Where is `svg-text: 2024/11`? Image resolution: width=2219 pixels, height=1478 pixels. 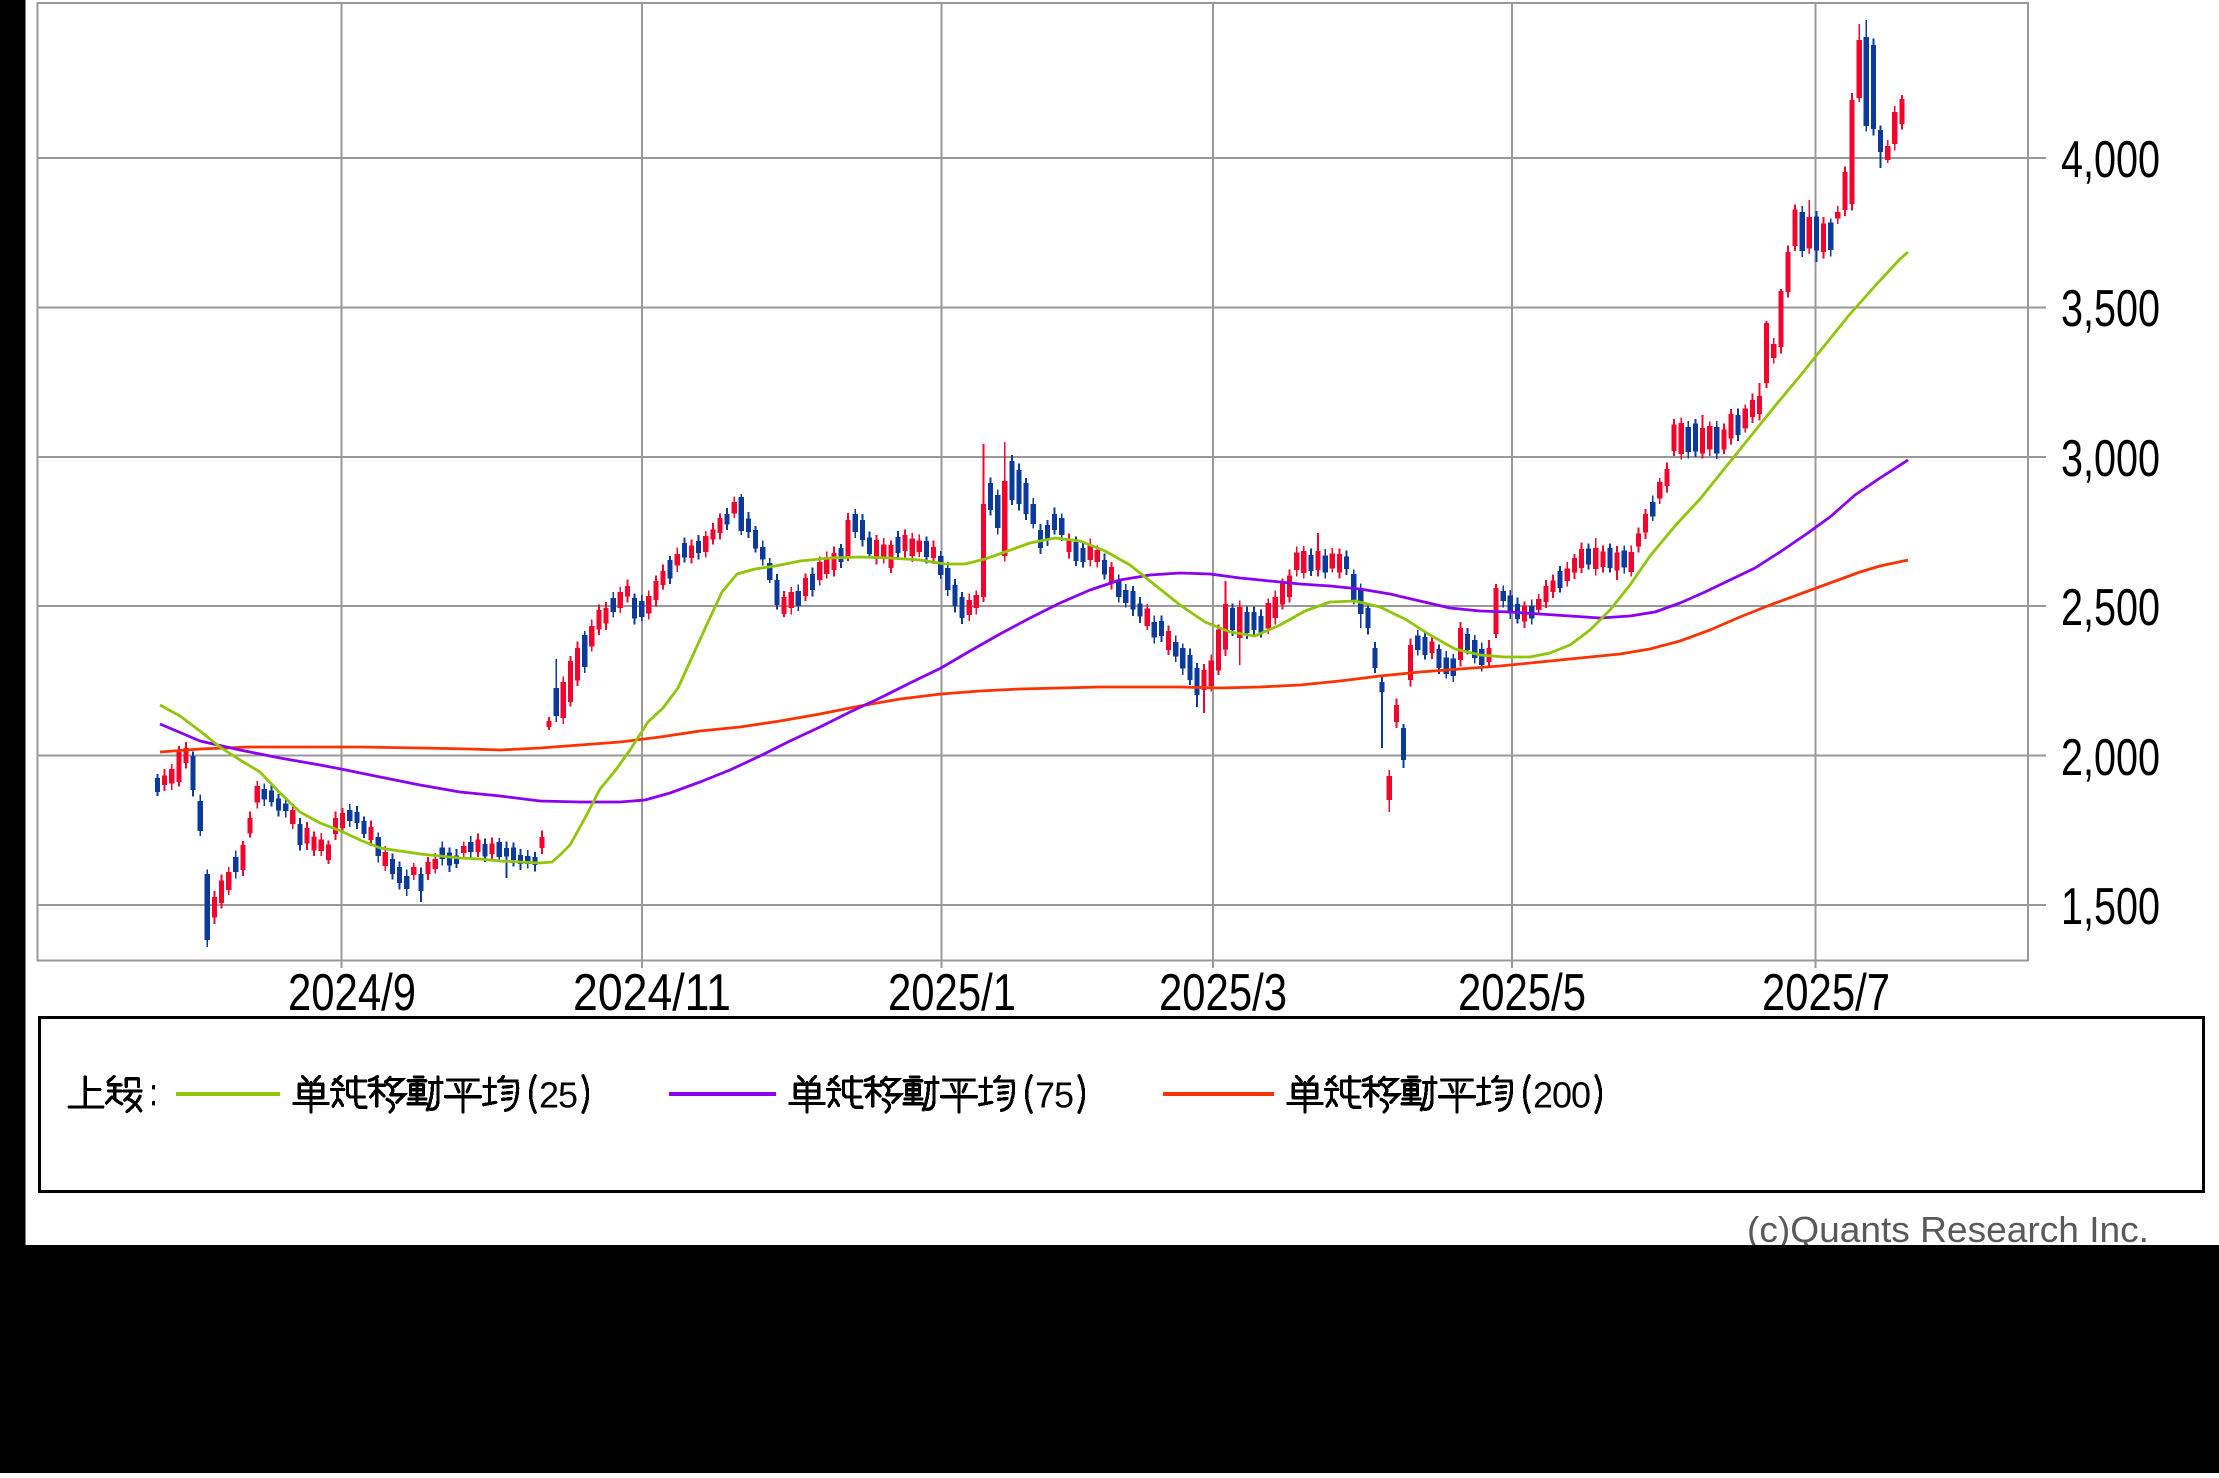 svg-text: 2024/11 is located at coordinates (652, 993).